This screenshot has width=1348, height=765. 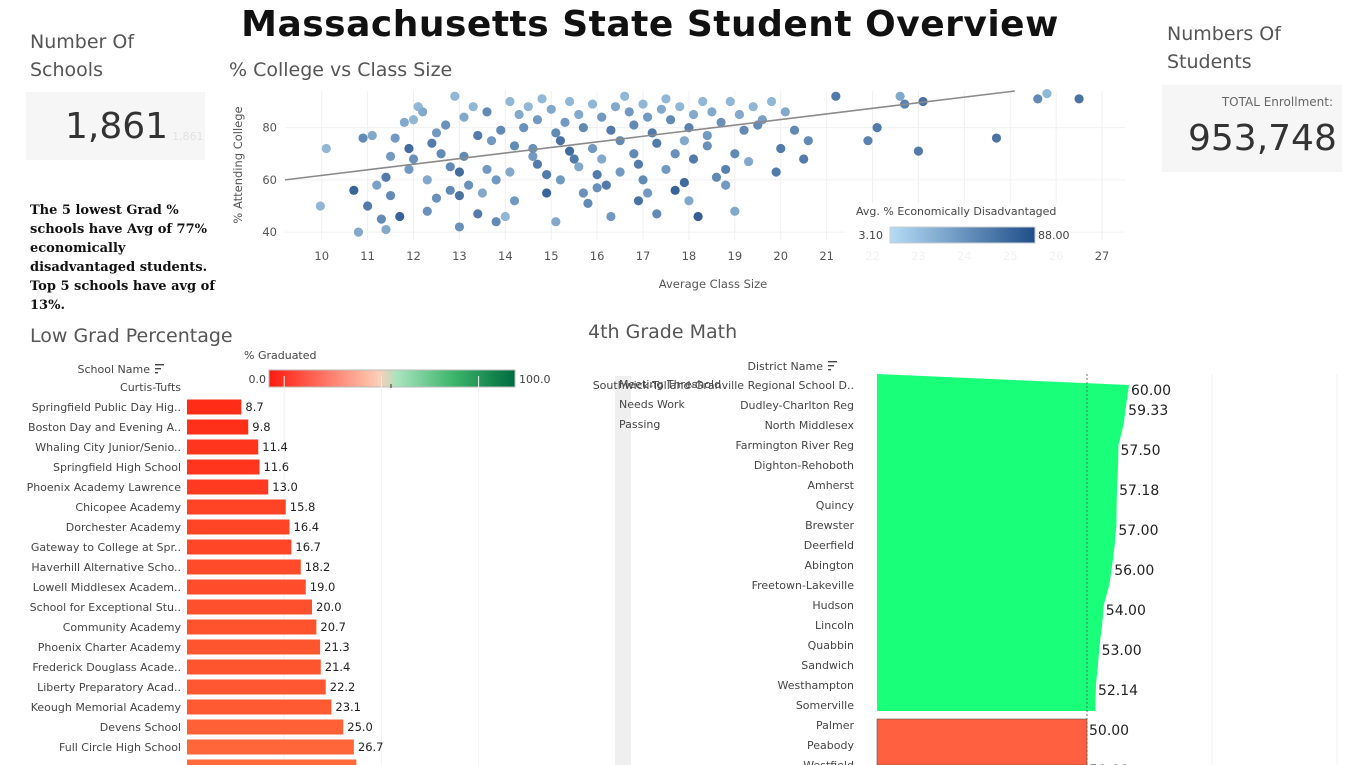 I want to click on math-bar-needs-work, so click(x=982, y=741).